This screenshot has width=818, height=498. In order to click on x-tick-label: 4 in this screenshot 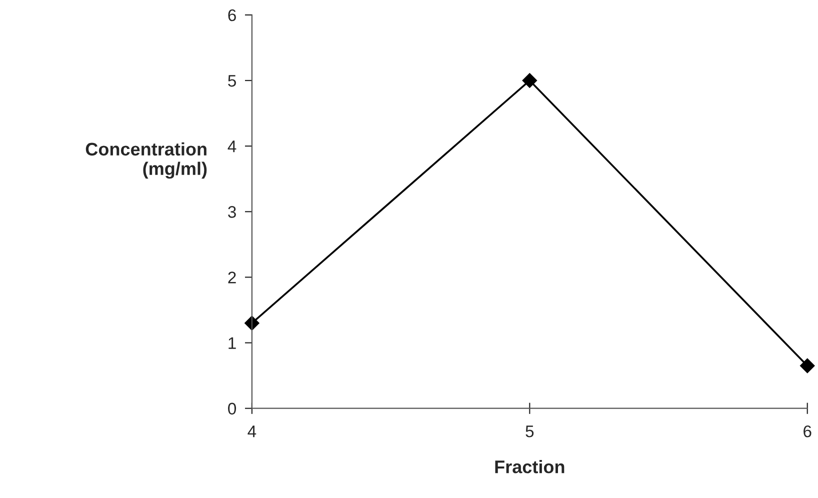, I will do `click(252, 432)`.